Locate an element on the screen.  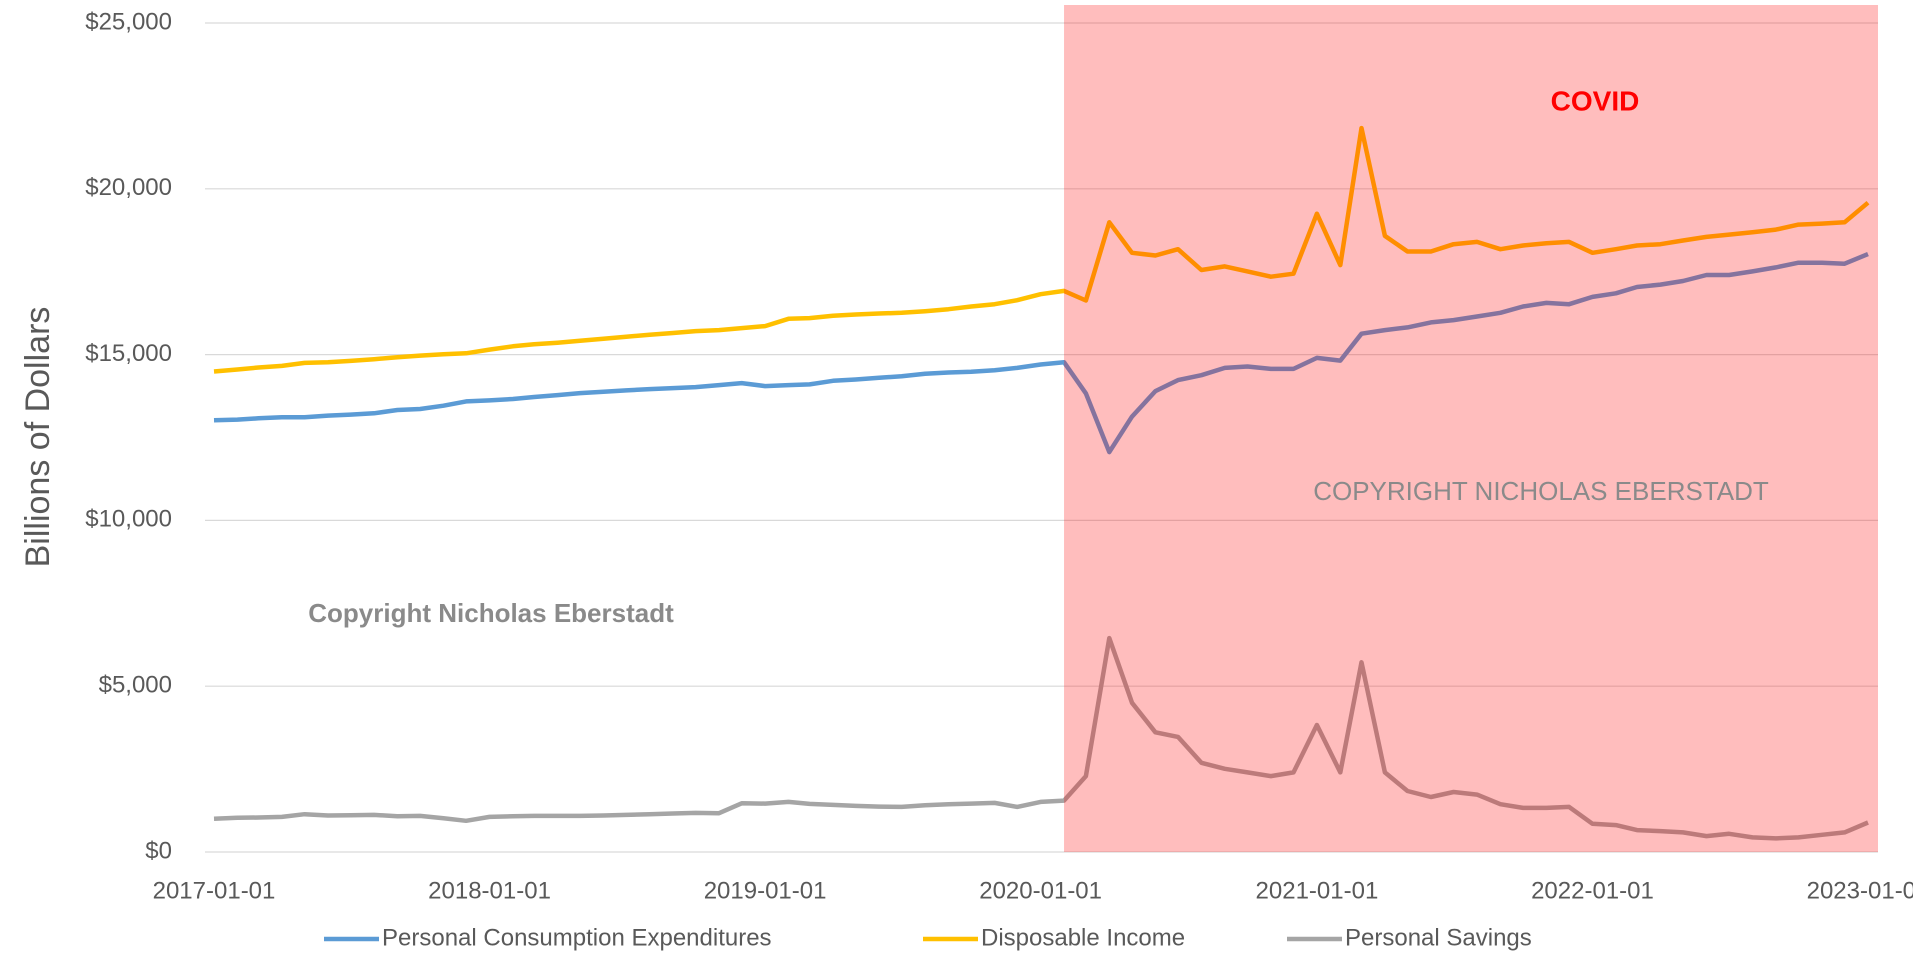
y-tick-label: $10,000 is located at coordinates (128, 519).